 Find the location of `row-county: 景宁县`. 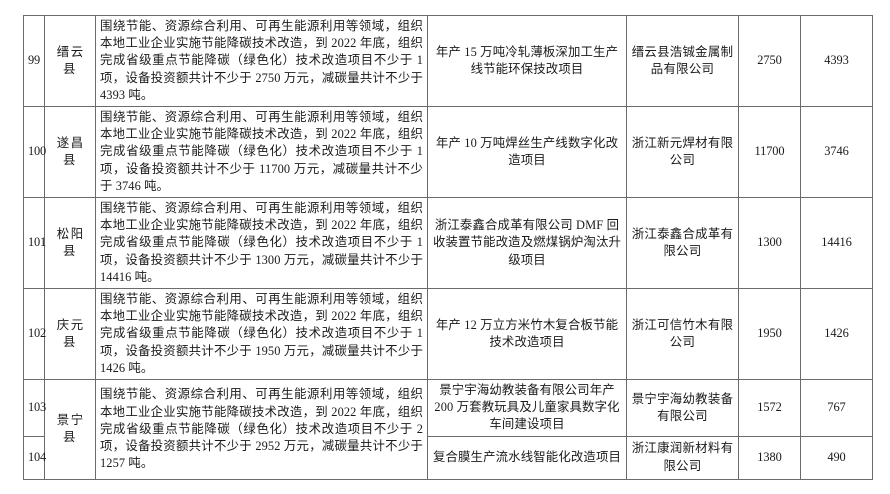

row-county: 景宁县 is located at coordinates (70, 429).